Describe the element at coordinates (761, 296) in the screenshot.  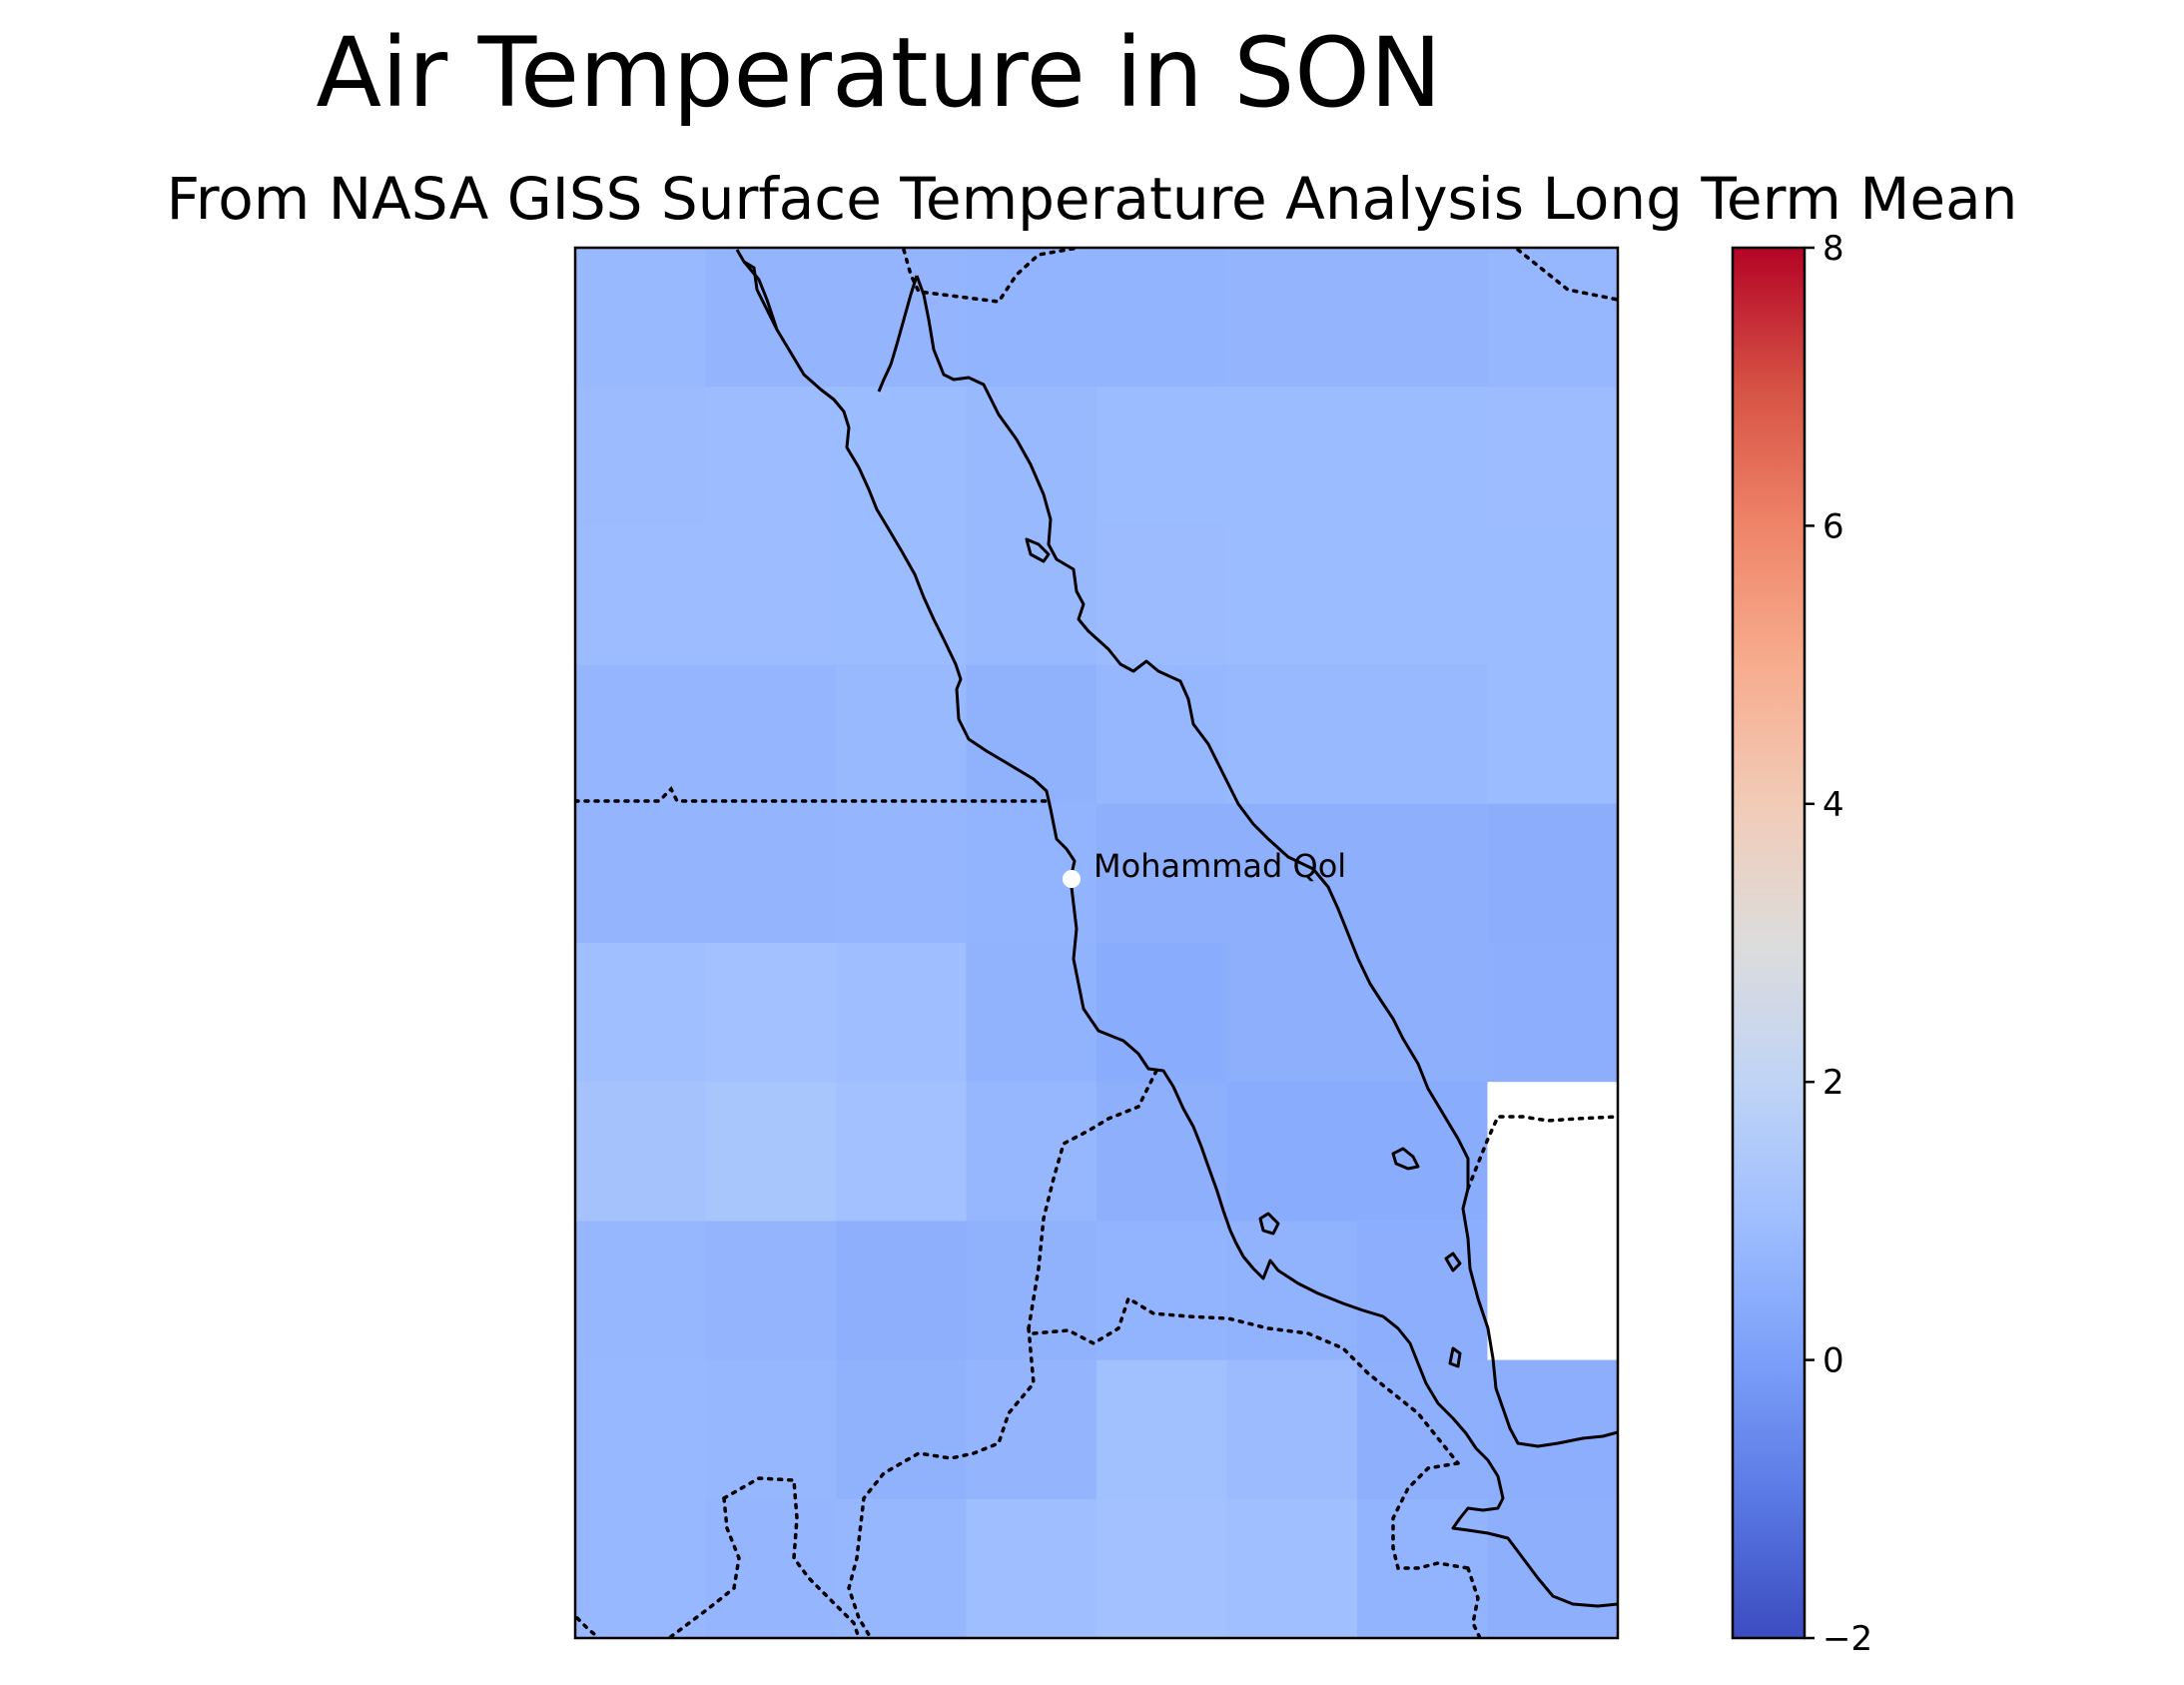
I see `coastline-gulf-of-suez` at that location.